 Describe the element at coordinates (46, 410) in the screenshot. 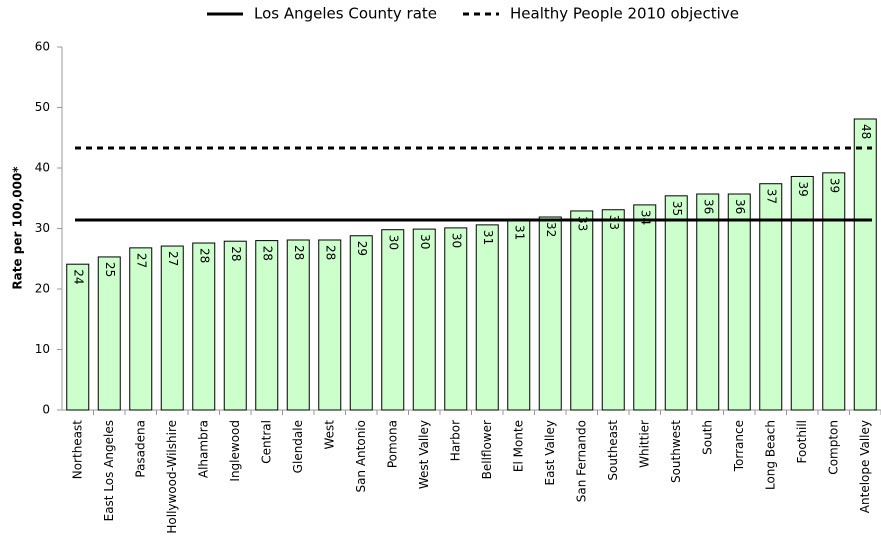

I see `y-tick-label: 0` at that location.